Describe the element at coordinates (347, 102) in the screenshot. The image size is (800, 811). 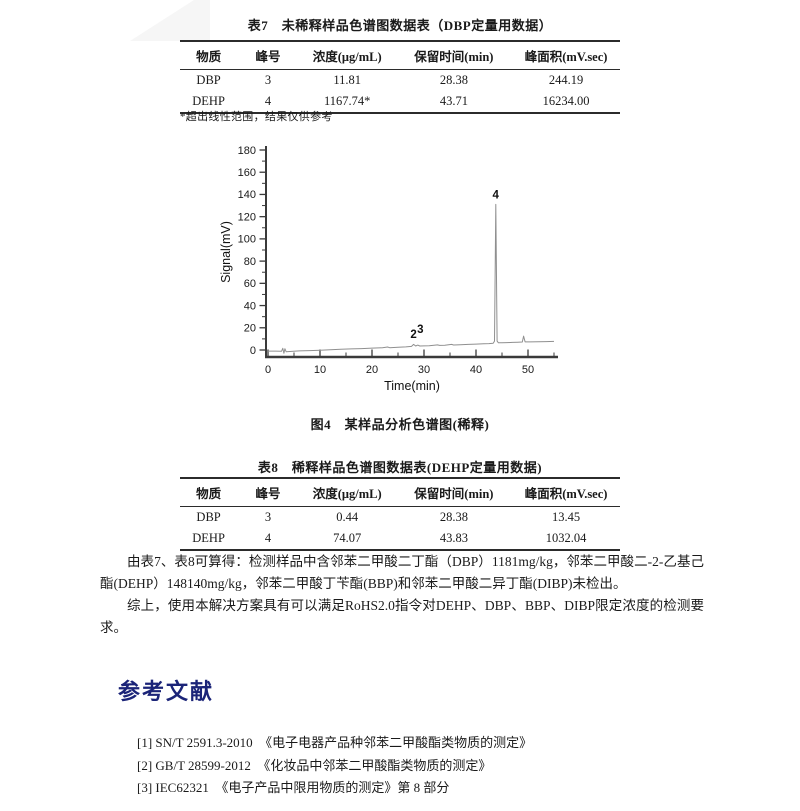
I see `table-cell: 1167.74*` at that location.